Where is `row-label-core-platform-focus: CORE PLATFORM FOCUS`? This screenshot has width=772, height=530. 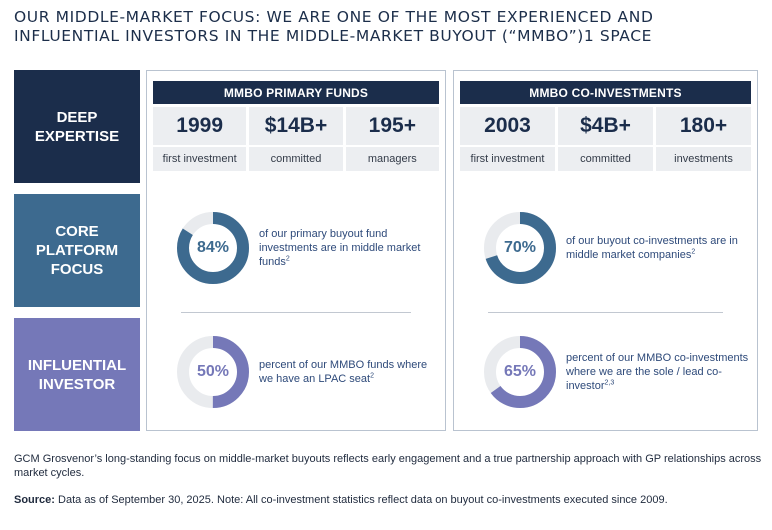 row-label-core-platform-focus: CORE PLATFORM FOCUS is located at coordinates (77, 250).